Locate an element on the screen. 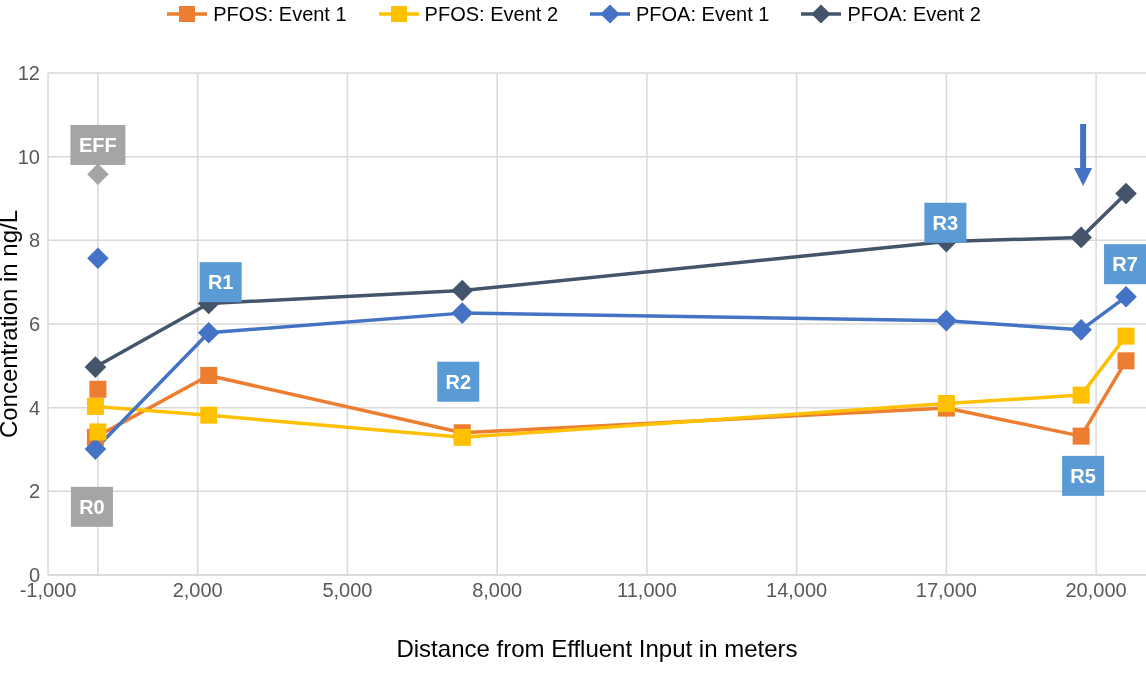 This screenshot has width=1146, height=673. y-tick-label: 6 is located at coordinates (34, 324).